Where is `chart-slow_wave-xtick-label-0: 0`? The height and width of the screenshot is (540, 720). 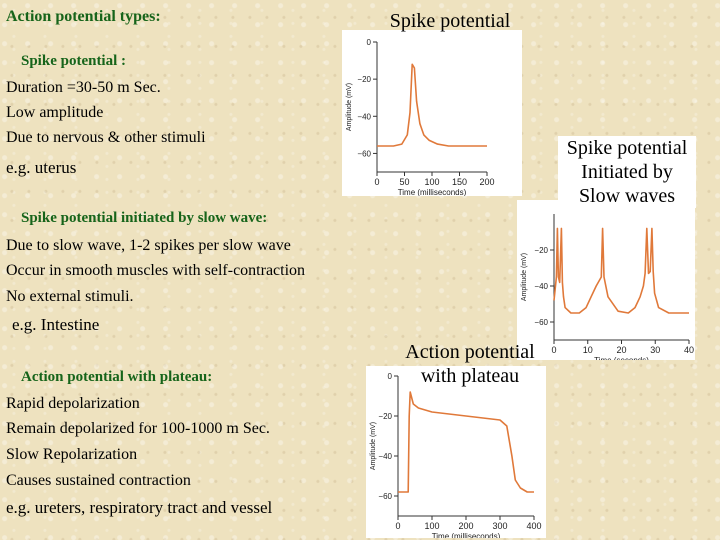 chart-slow_wave-xtick-label-0: 0 is located at coordinates (553, 350).